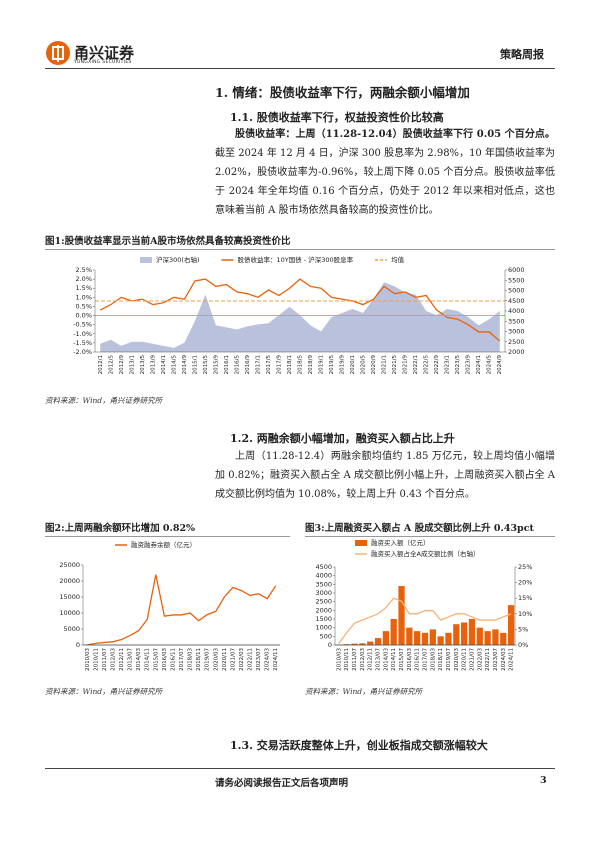 This screenshot has width=595, height=841. Describe the element at coordinates (323, 628) in the screenshot. I see `y-tick-label: 1000` at that location.